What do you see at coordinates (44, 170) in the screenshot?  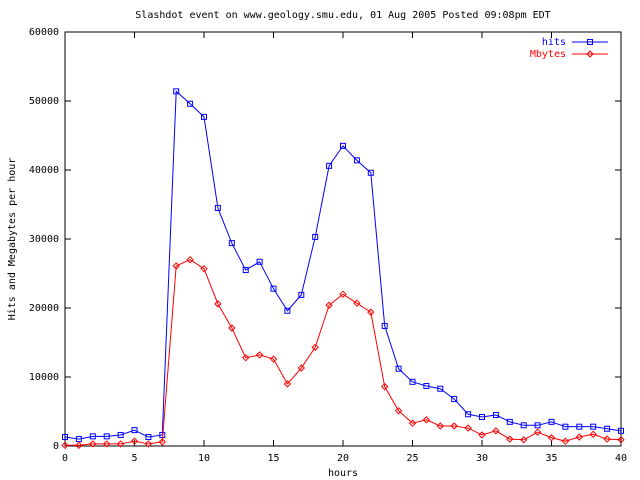 I see `y-tick-label: 40000` at bounding box center [44, 170].